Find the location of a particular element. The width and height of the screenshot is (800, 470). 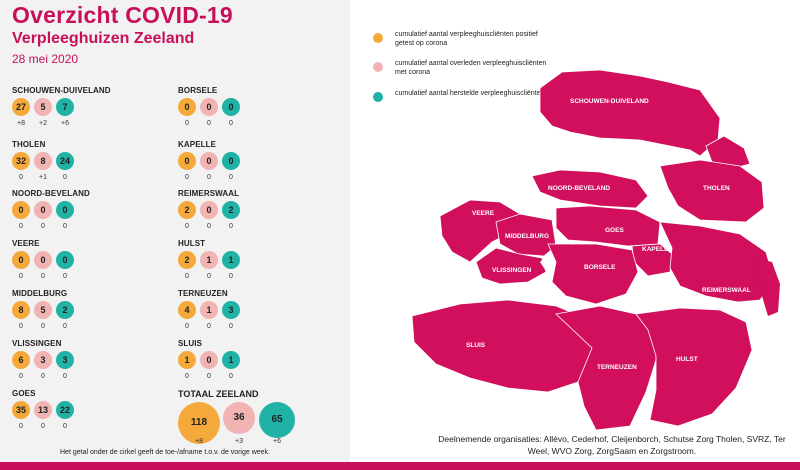

deceased-count: 3 is located at coordinates (43, 360).